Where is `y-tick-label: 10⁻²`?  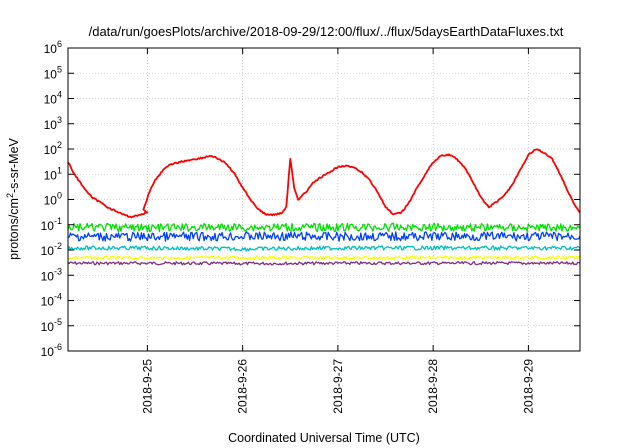 y-tick-label: 10⁻² is located at coordinates (51, 249).